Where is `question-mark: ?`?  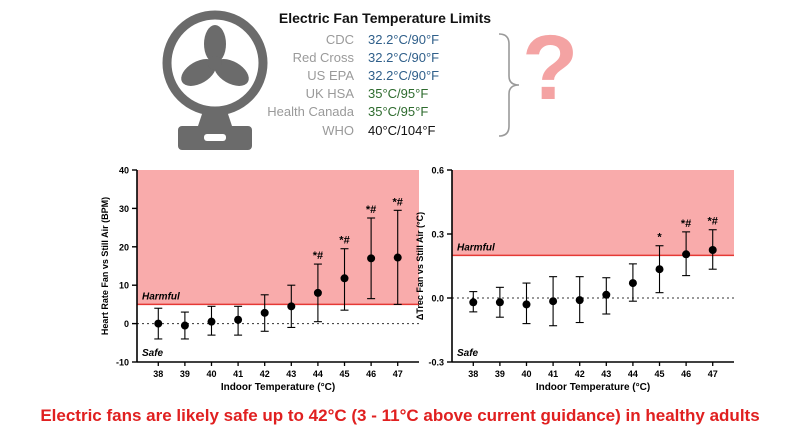 question-mark: ? is located at coordinates (550, 68).